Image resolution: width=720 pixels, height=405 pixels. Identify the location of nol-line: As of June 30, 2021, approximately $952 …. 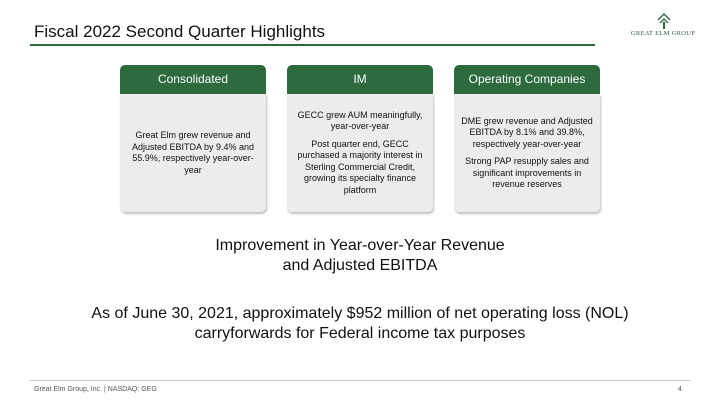
(360, 313).